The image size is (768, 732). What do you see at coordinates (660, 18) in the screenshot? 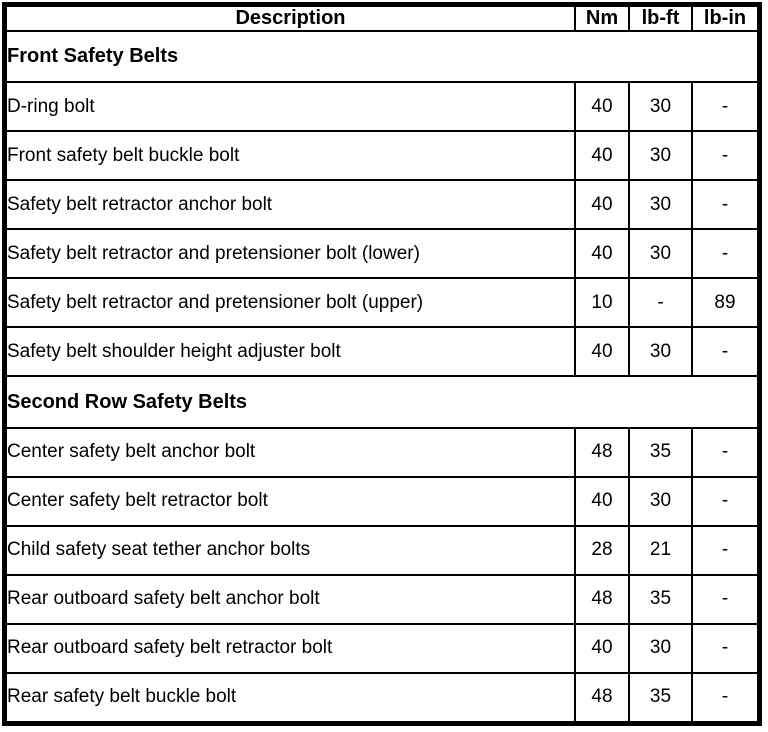
I see `column-header-lbft: lb-ft` at bounding box center [660, 18].